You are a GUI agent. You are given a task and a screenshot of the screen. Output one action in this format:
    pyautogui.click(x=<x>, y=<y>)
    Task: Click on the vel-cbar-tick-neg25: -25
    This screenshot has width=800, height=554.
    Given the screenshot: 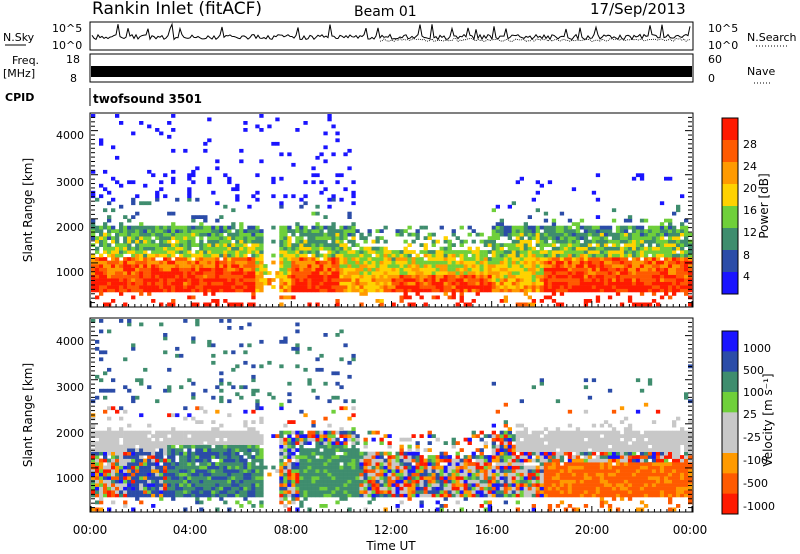 What is the action you would take?
    pyautogui.click(x=752, y=437)
    